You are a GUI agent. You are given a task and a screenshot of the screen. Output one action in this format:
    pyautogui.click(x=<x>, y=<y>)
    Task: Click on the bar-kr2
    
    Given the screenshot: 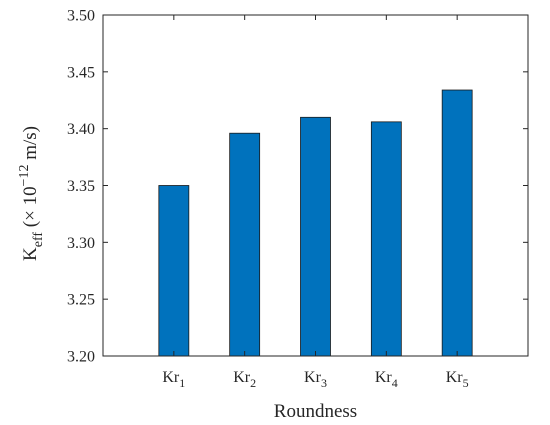 What is the action you would take?
    pyautogui.click(x=245, y=244)
    